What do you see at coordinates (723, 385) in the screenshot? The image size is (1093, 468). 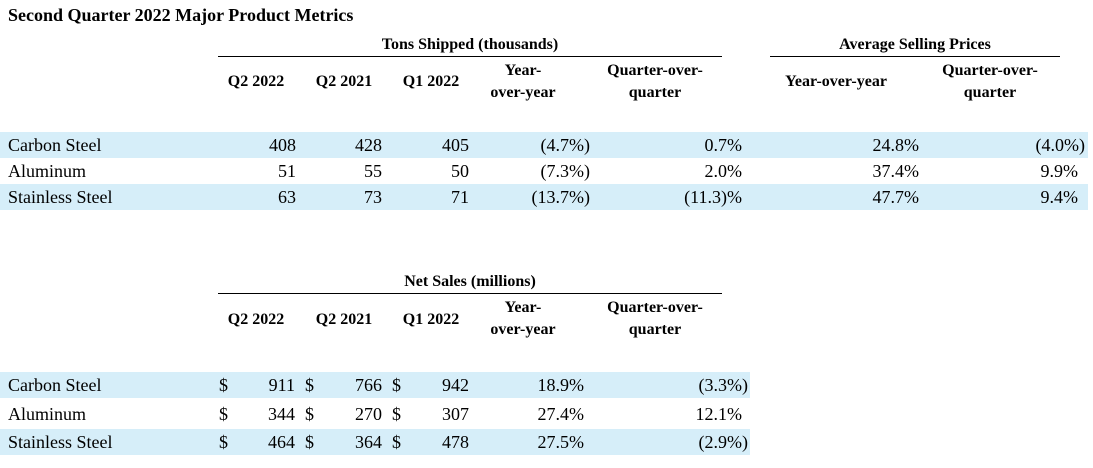 I see `sales-qoq: (3.3%)` at bounding box center [723, 385].